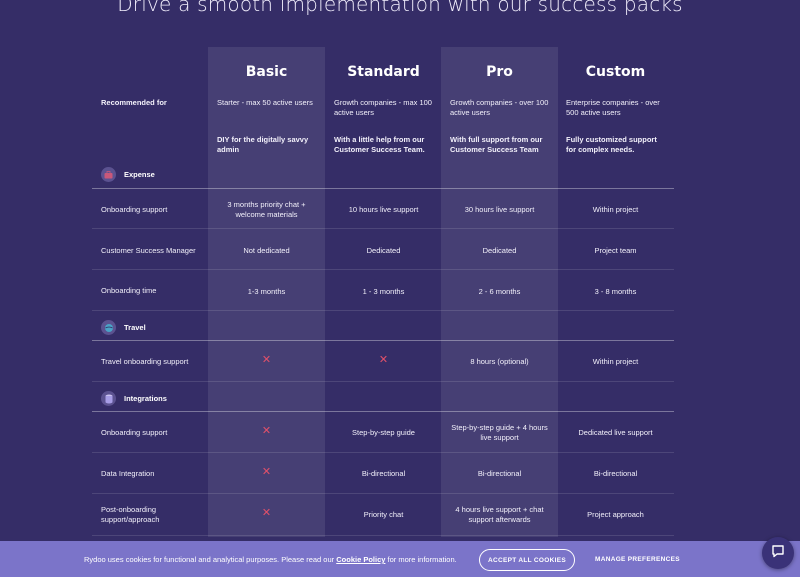 The image size is (800, 577). Describe the element at coordinates (615, 72) in the screenshot. I see `plan-header-custom: Custom` at that location.